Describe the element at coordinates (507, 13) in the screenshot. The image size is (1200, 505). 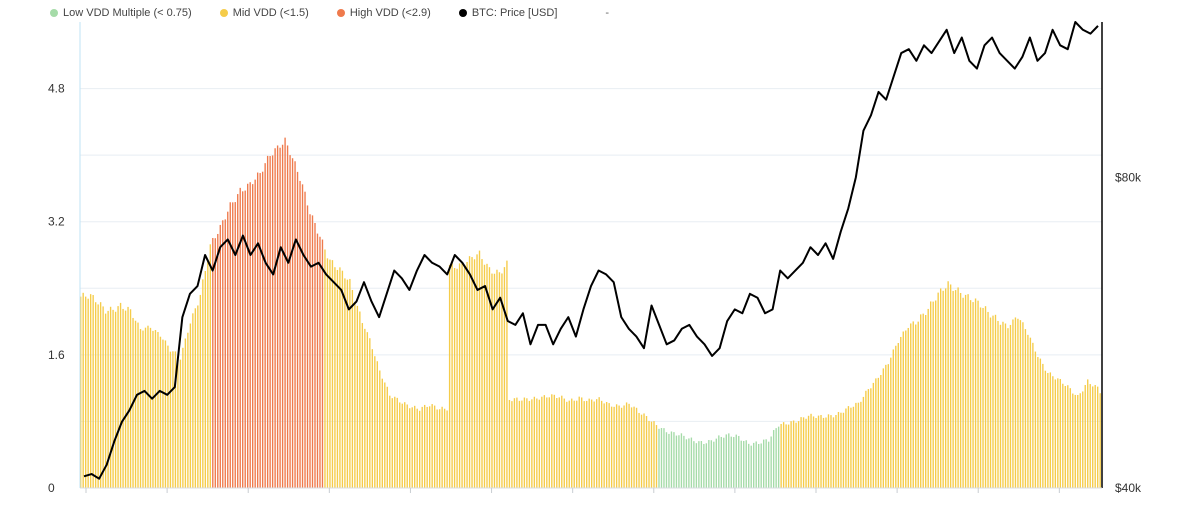
I see `legend-item-price: BTC: Price [USD]` at that location.